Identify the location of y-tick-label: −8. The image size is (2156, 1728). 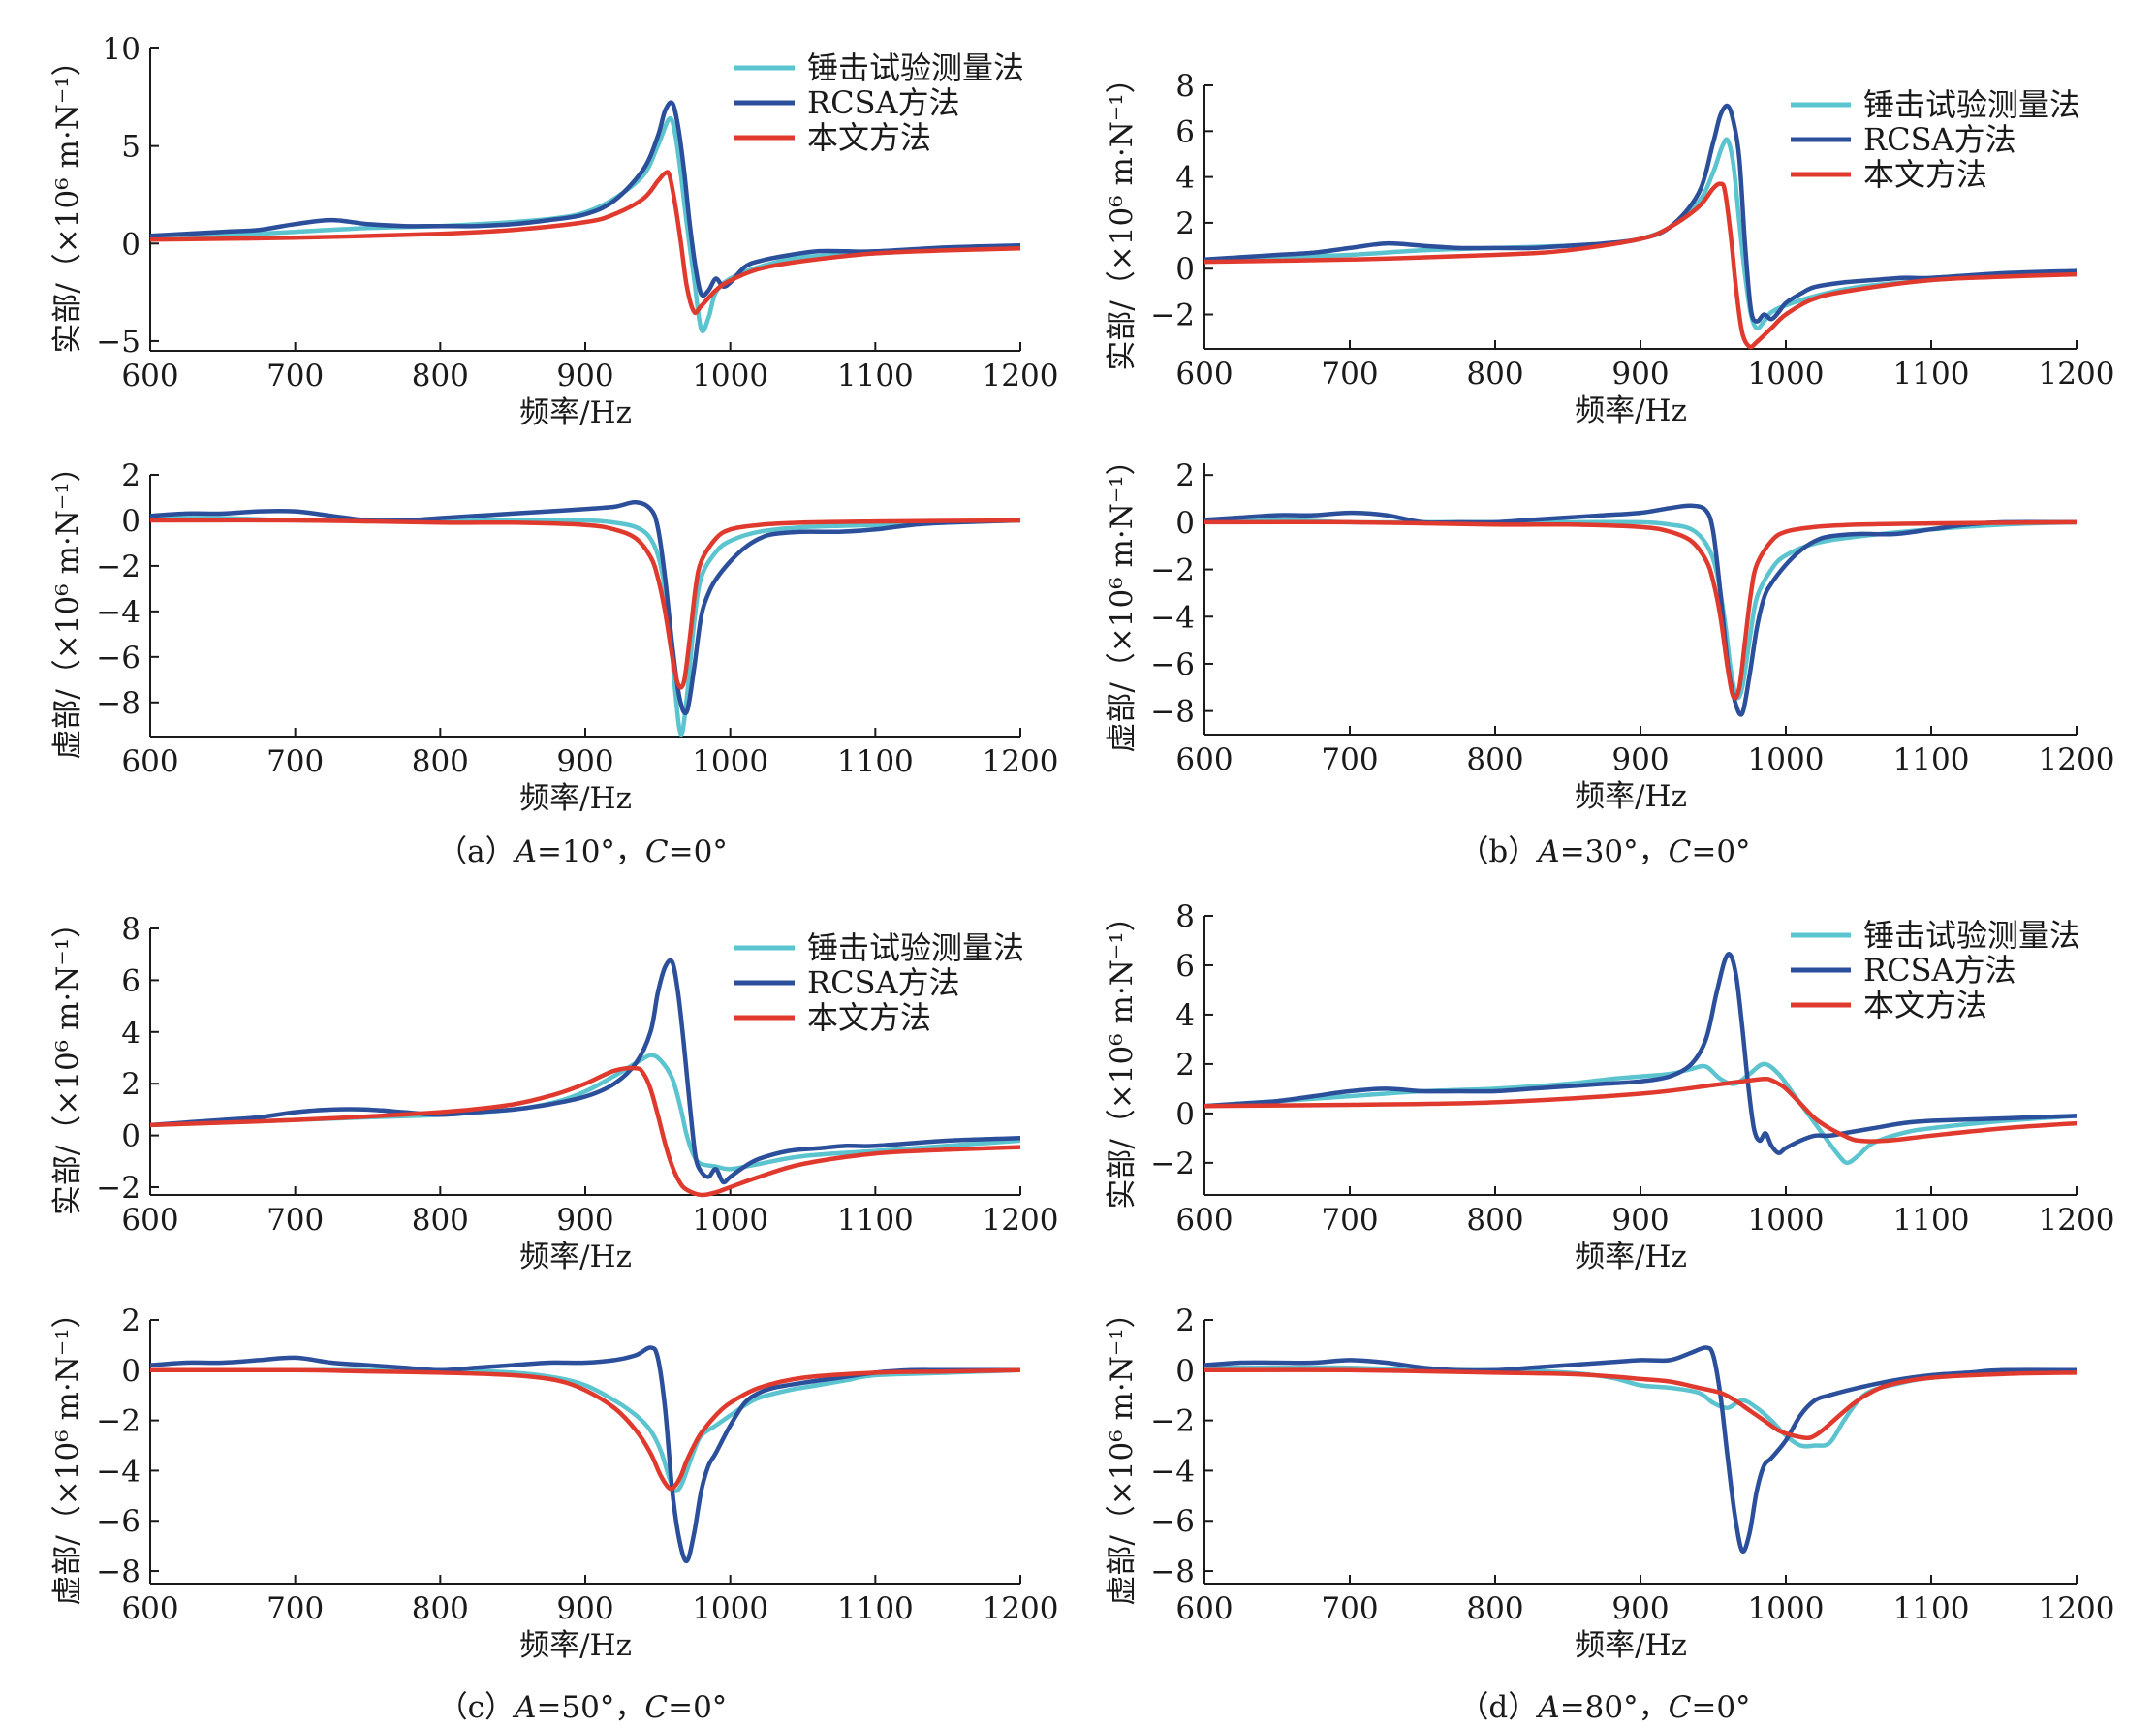
(118, 1572).